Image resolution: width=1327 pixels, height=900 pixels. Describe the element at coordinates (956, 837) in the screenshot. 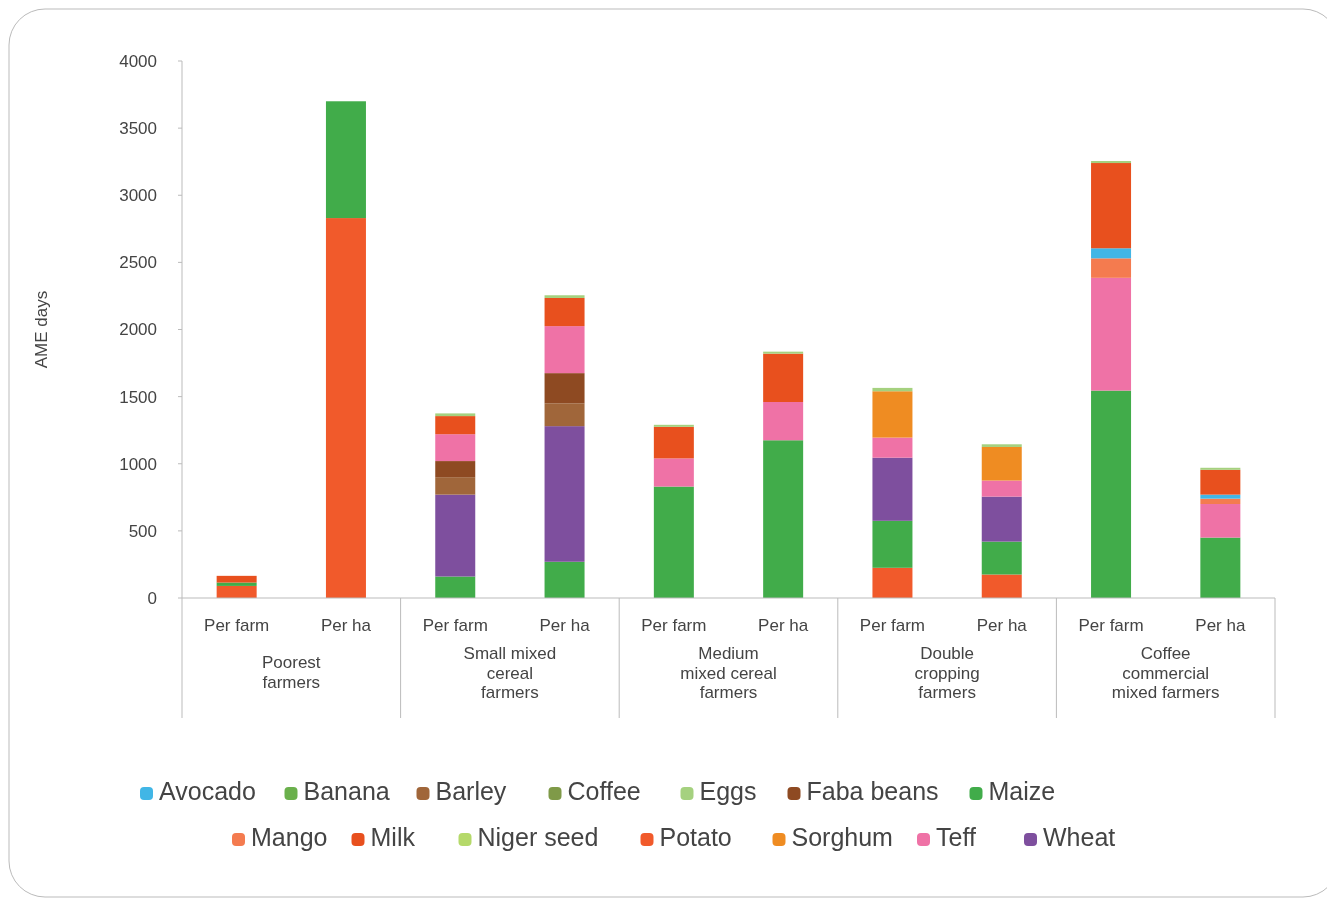

I see `legend-label: Teff` at that location.